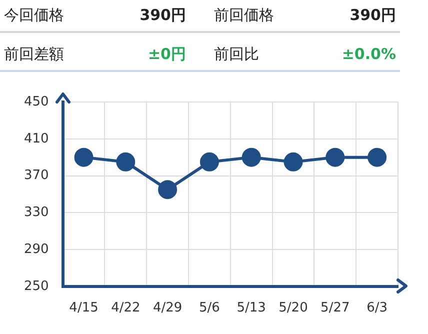 This screenshot has height=334, width=428. I want to click on text: ±0.0%, so click(368, 54).